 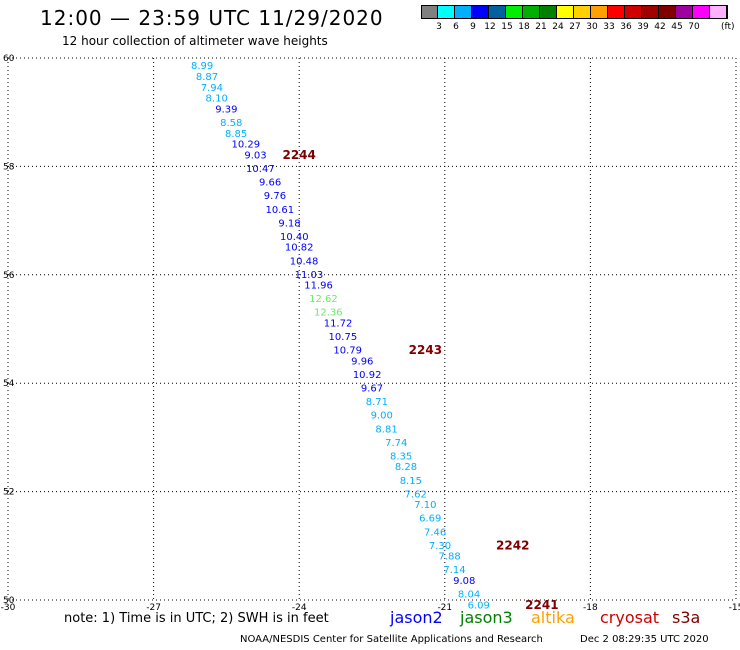 I want to click on wave-height-label: 9.39, so click(x=226, y=109).